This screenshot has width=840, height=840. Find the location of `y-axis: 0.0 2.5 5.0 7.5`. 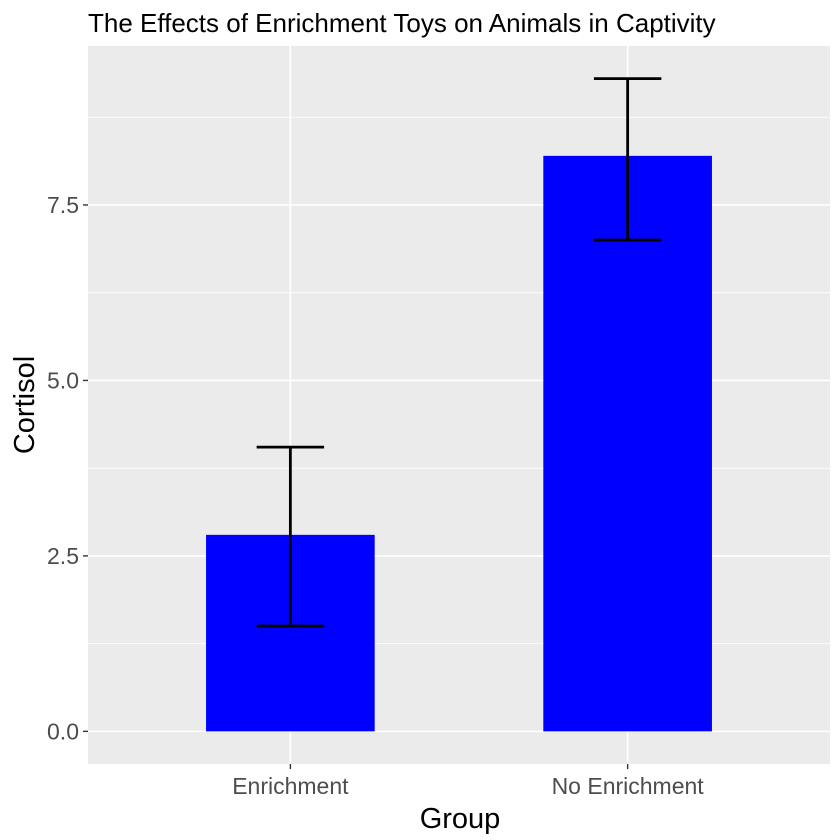

y-axis: 0.0 2.5 5.0 7.5 is located at coordinates (67, 468).